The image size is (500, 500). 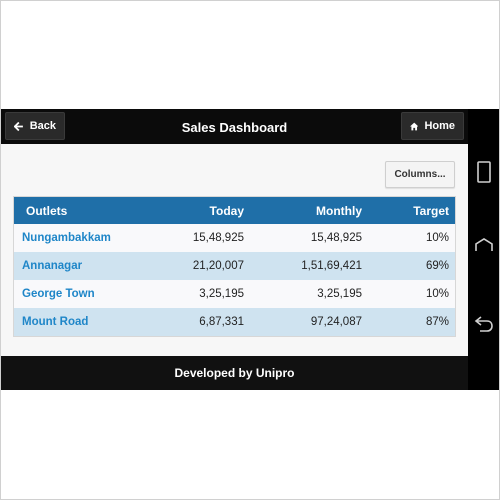 What do you see at coordinates (331, 266) in the screenshot?
I see `monthly-cell: 1,51,69,421` at bounding box center [331, 266].